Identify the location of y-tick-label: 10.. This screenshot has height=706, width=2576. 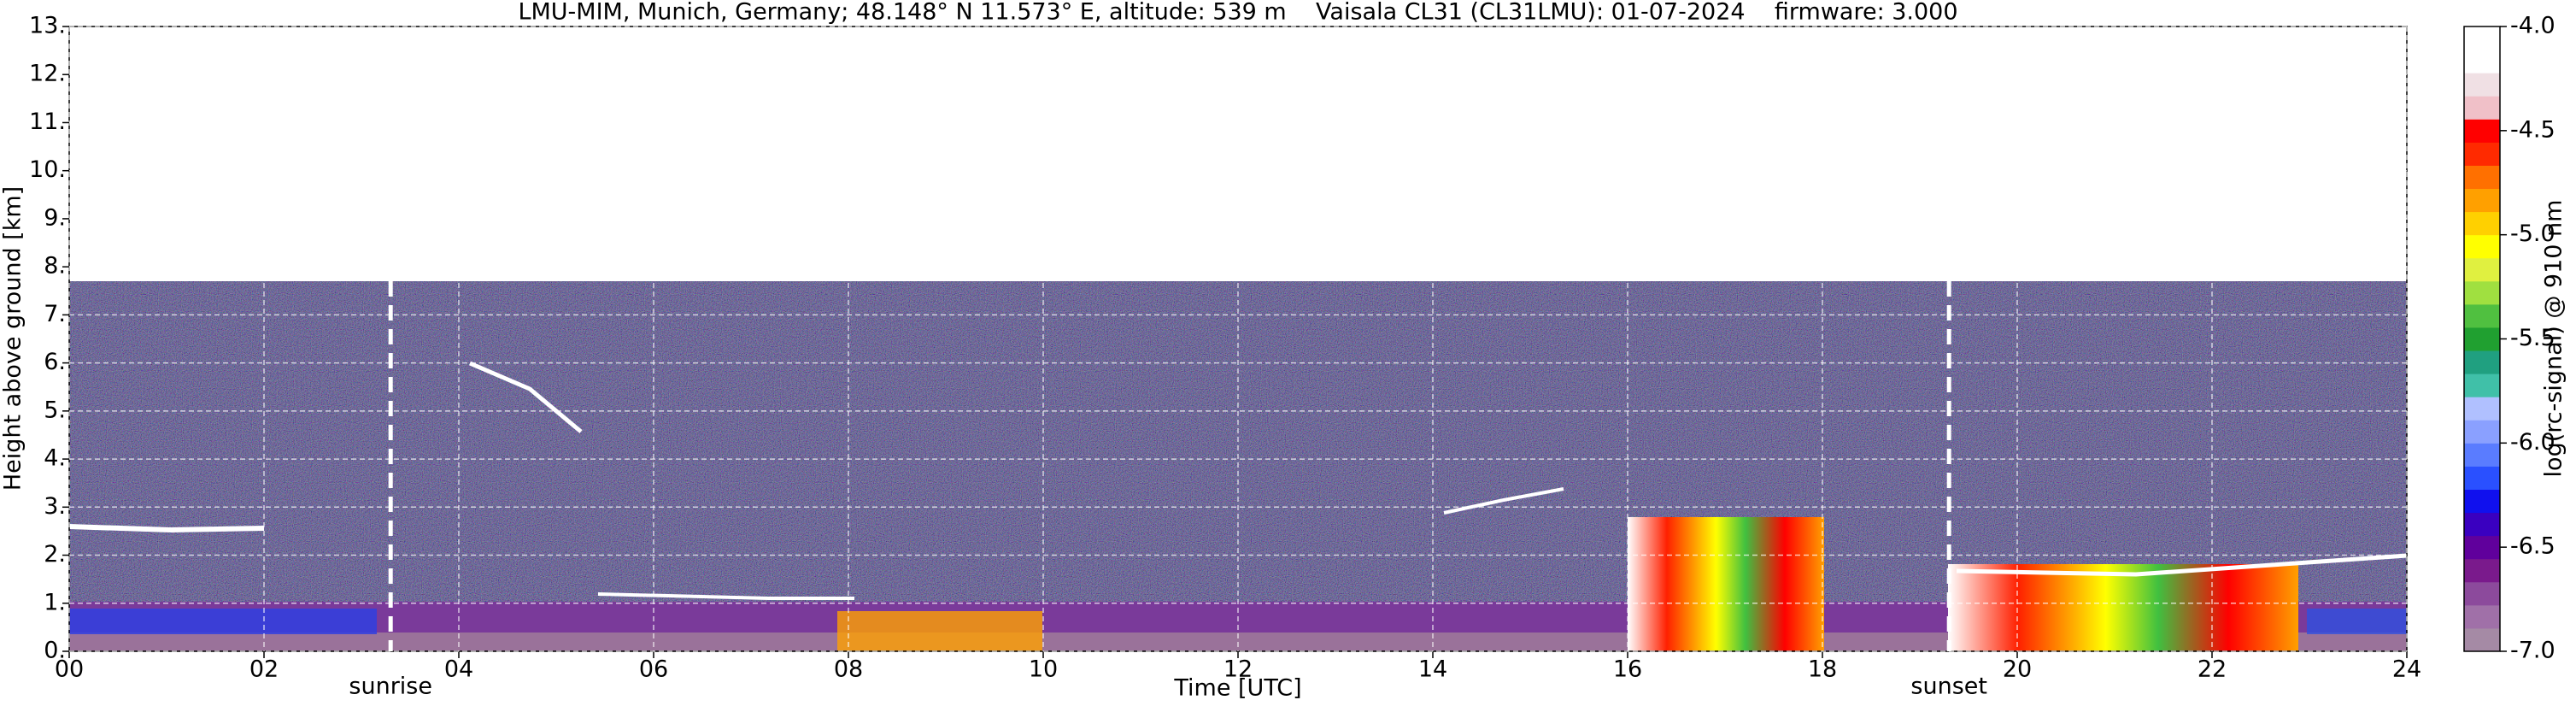
(47, 169).